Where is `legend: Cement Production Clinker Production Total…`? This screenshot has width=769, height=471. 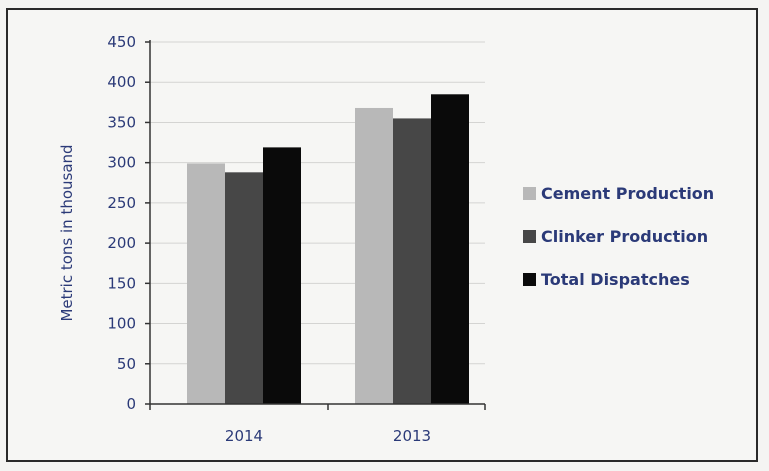 legend: Cement Production Clinker Production Total… is located at coordinates (618, 236).